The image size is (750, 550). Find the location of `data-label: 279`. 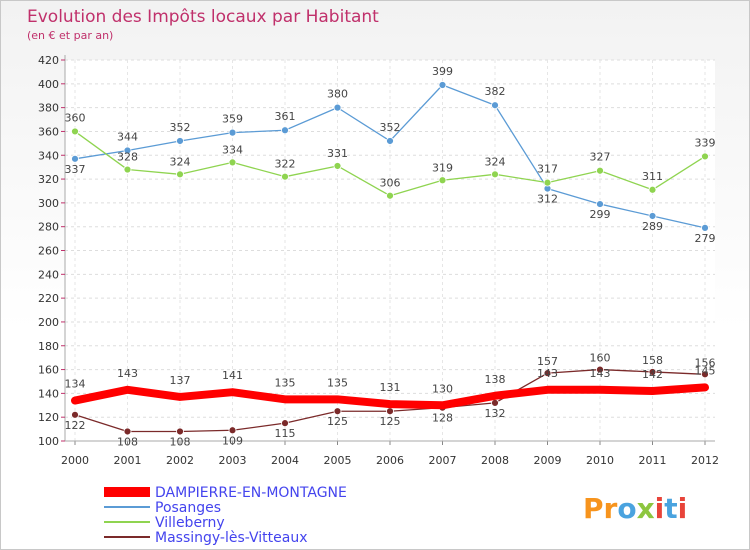

data-label: 279 is located at coordinates (705, 238).